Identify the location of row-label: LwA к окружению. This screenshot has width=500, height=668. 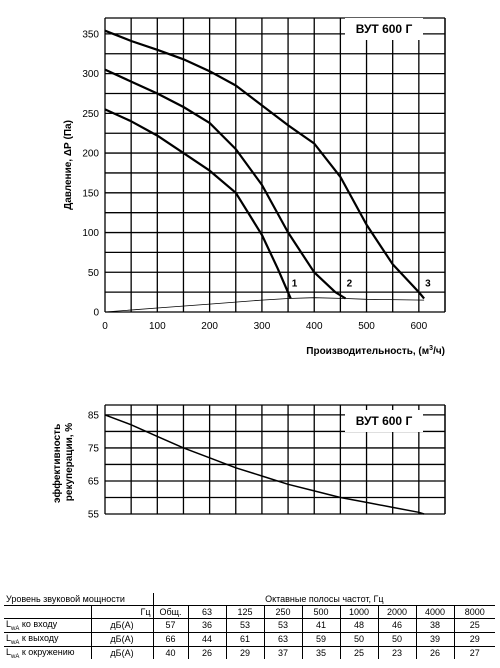
(48, 652).